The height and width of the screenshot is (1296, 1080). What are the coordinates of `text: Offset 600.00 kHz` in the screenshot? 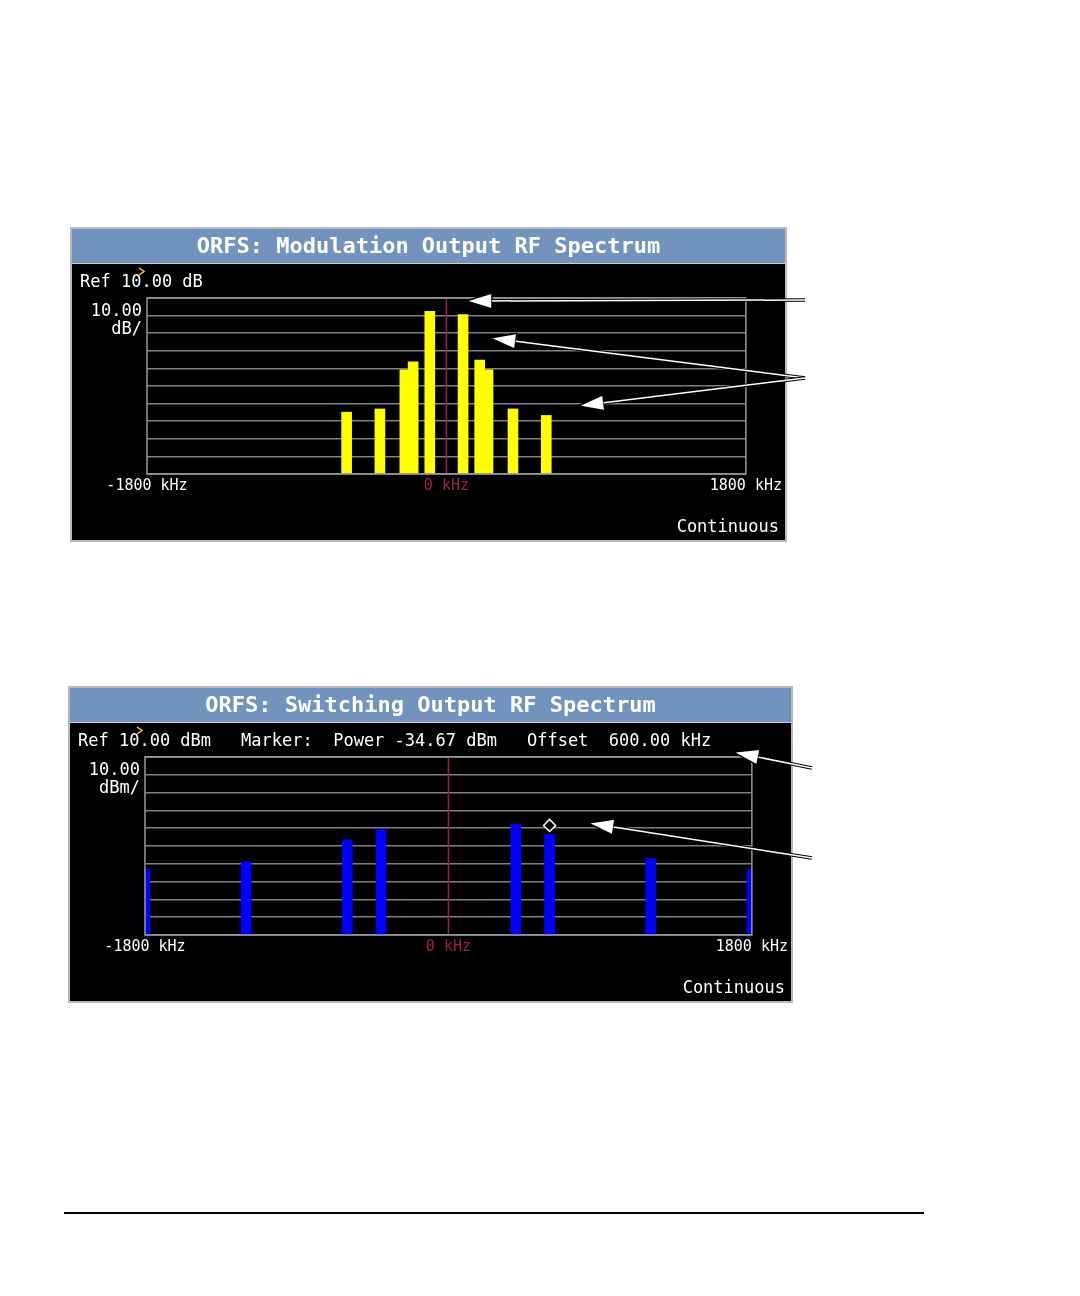 It's located at (619, 740).